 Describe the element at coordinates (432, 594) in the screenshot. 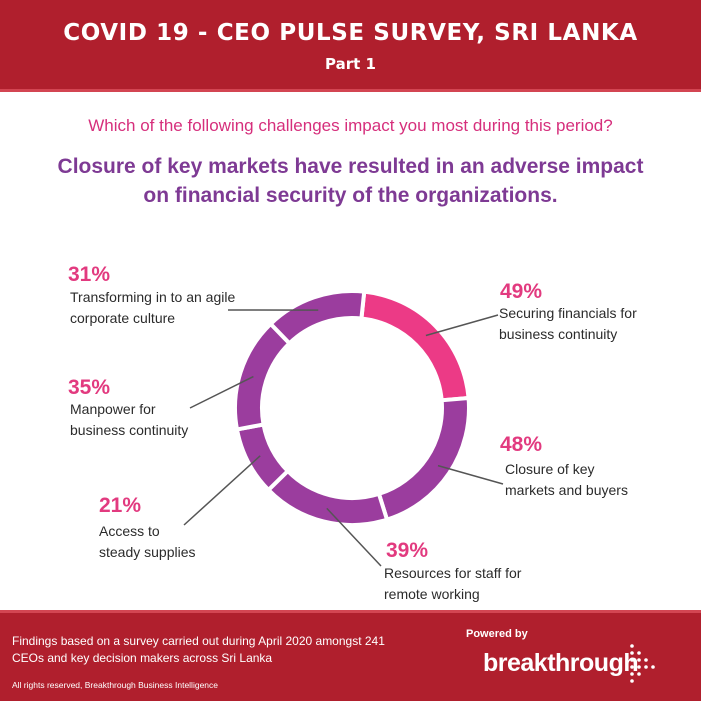

I see `category-label-resources-for-staff-for-remote-working-line-2: remote working` at that location.